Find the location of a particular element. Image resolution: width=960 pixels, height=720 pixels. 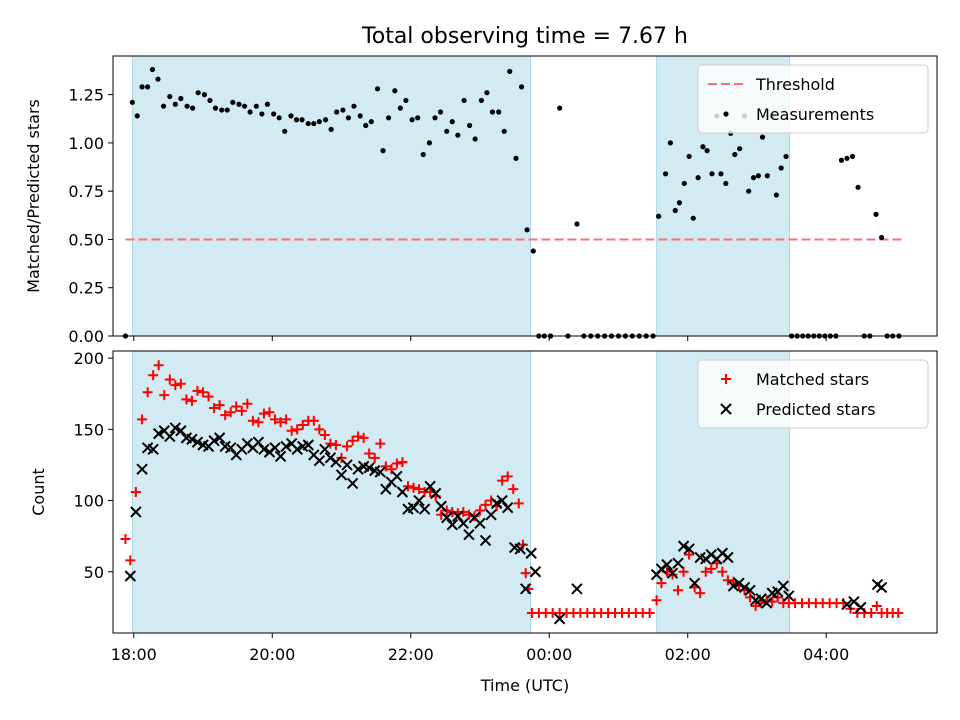

legend-label: Matched stars is located at coordinates (812, 379).